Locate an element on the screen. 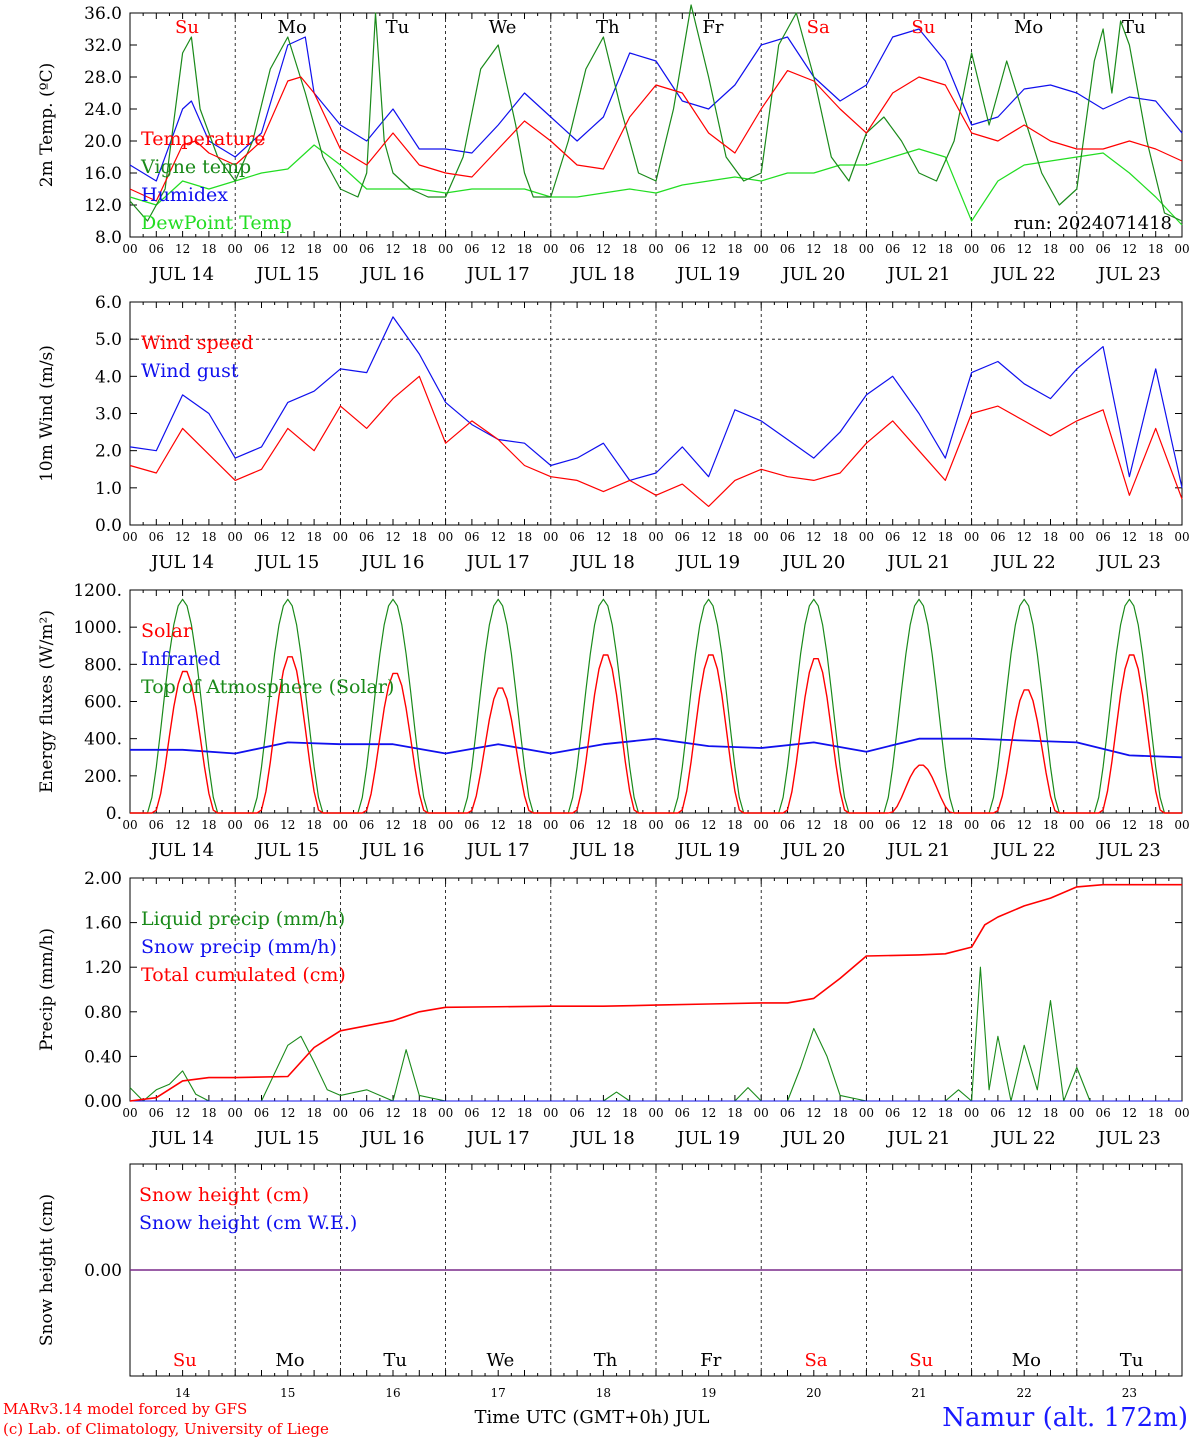 This screenshot has height=1440, width=1194. y-tick-label: 400. is located at coordinates (103, 740).